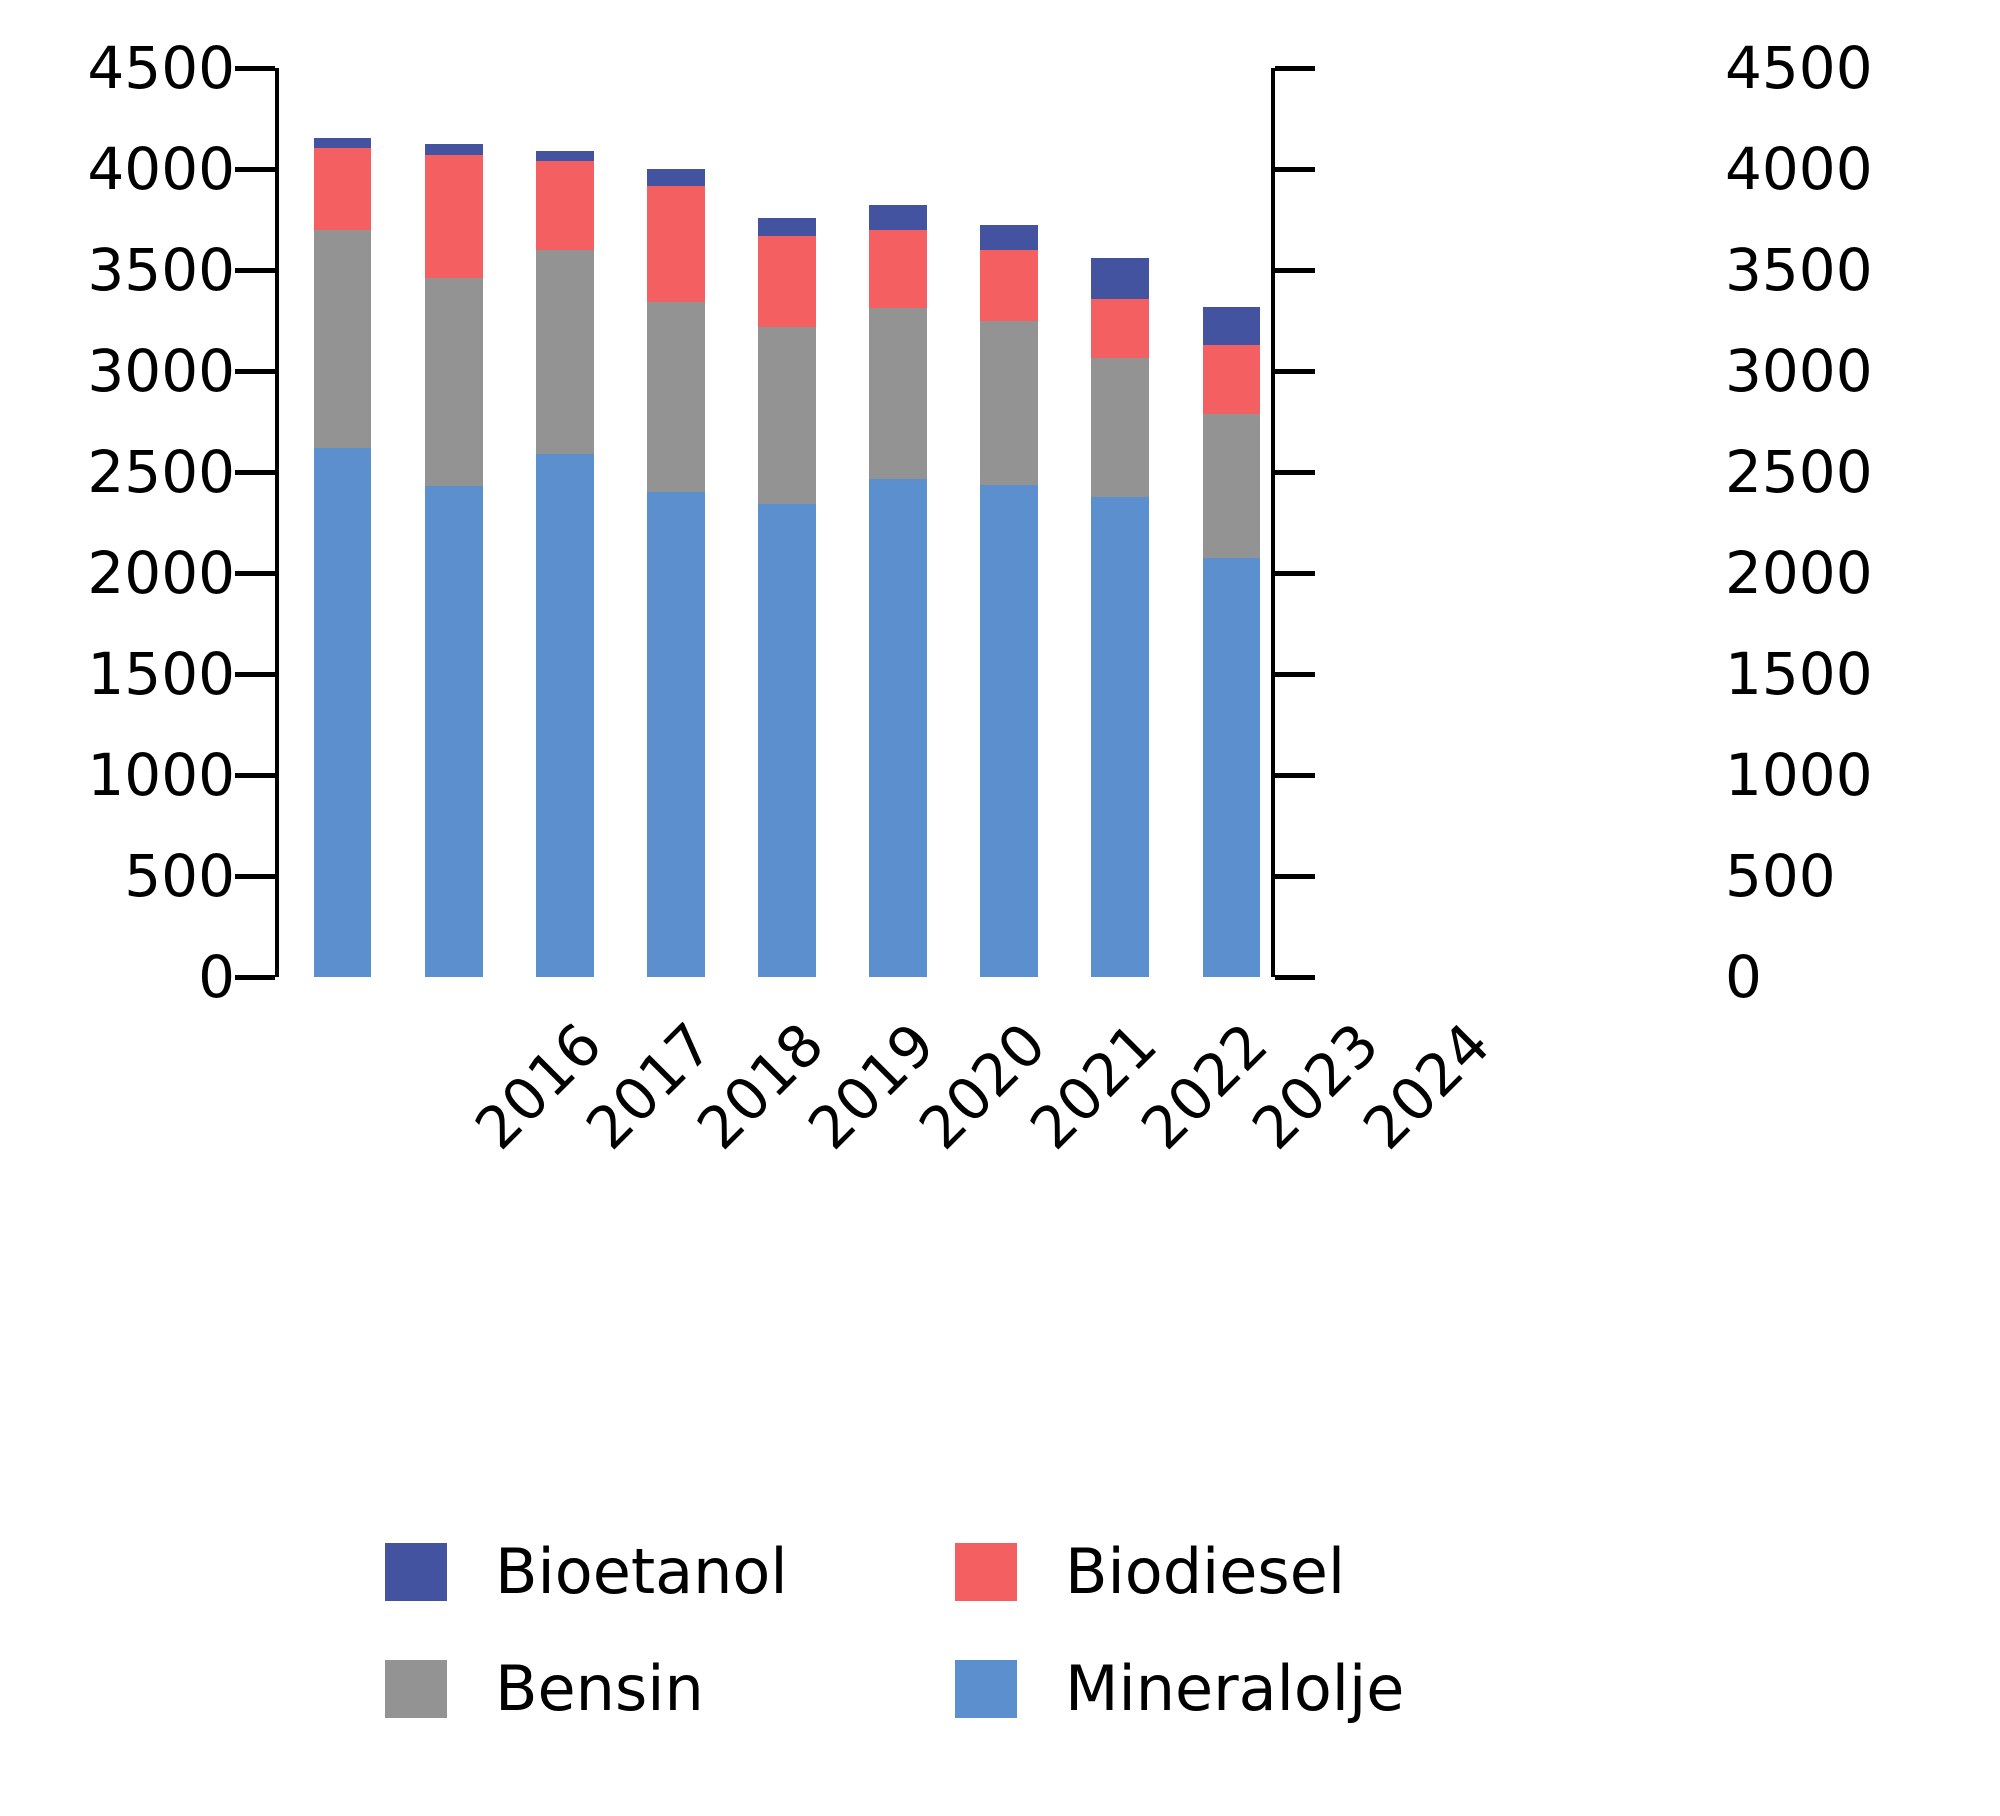  Describe the element at coordinates (1316, 1086) in the screenshot. I see `x-tick-label: 2023` at that location.